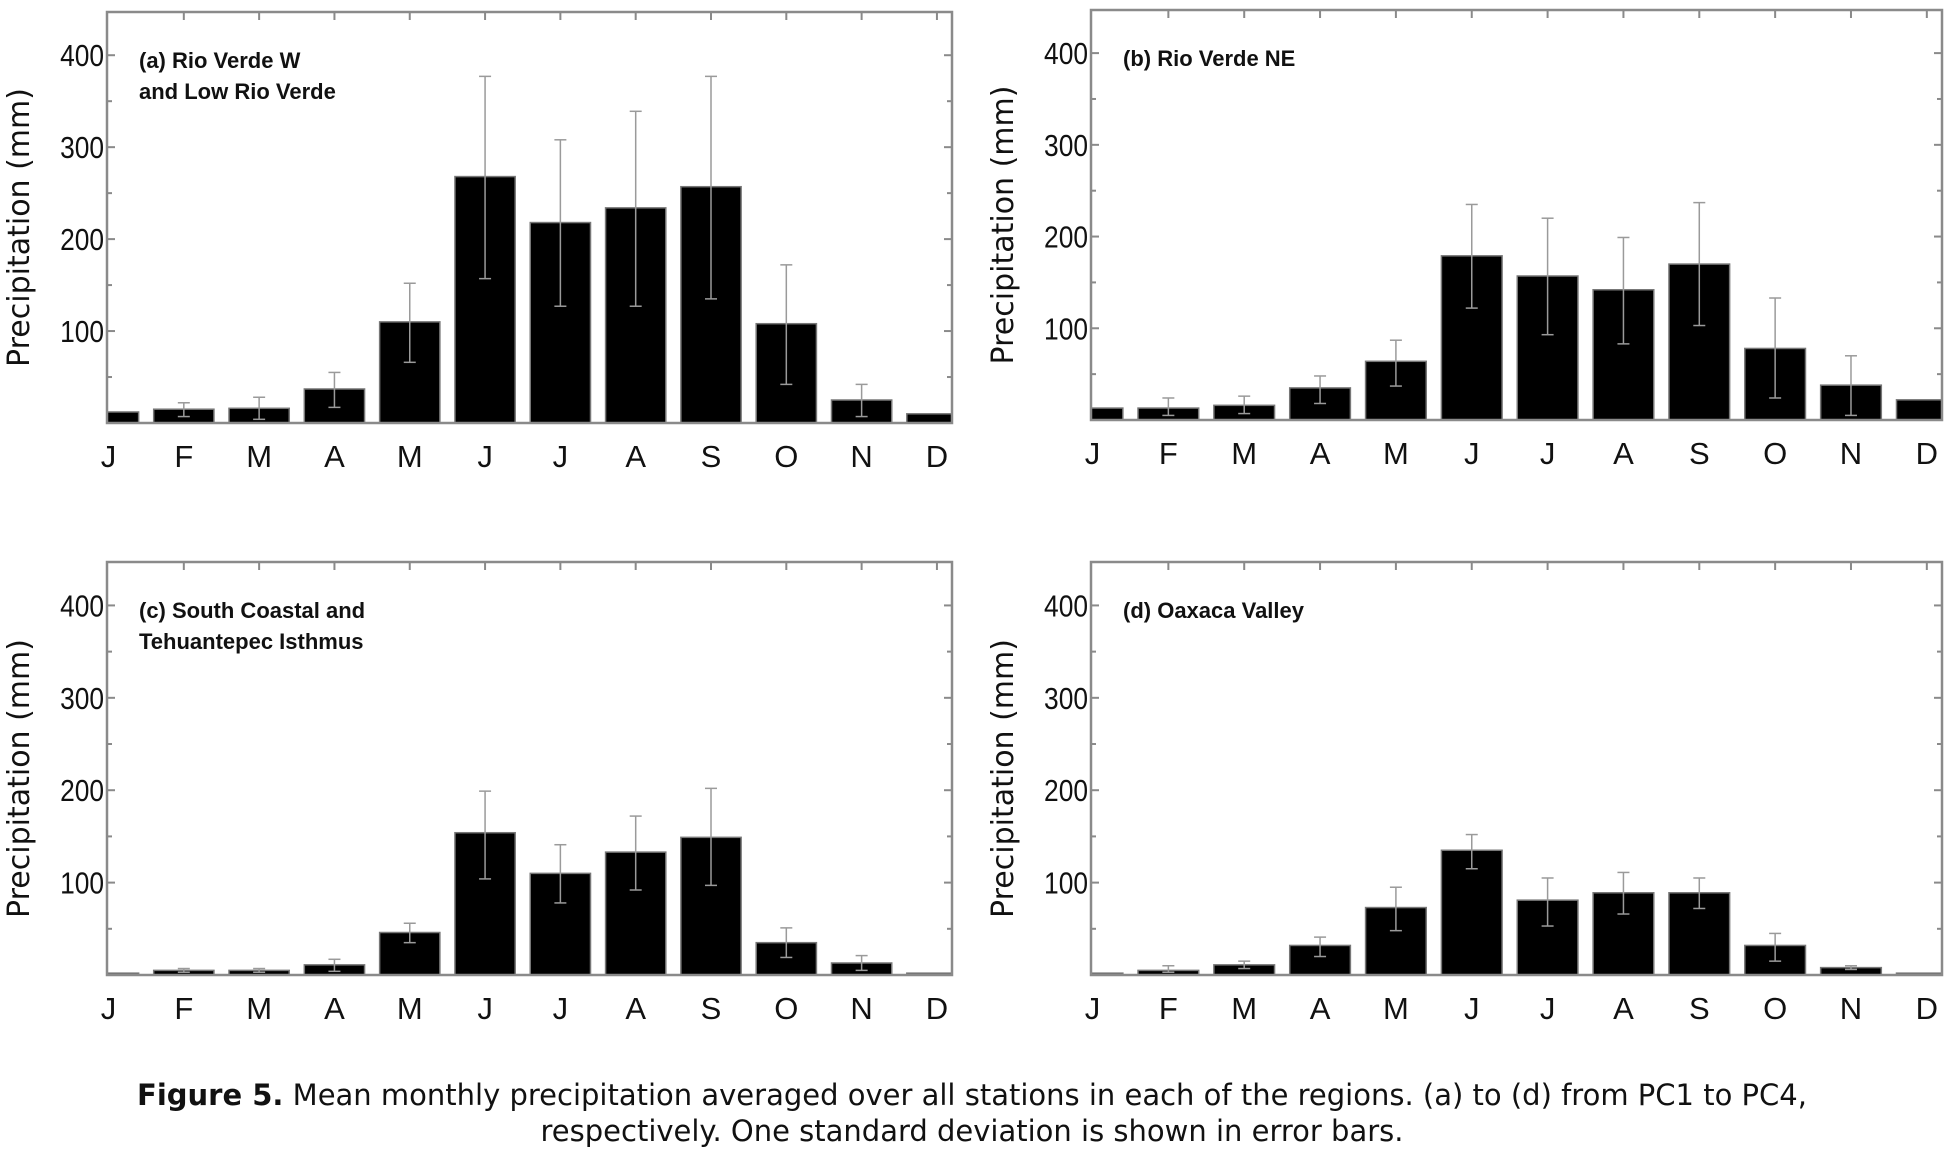  What do you see at coordinates (251, 641) in the screenshot?
I see `panel-label: Tehuantepec Isthmus` at bounding box center [251, 641].